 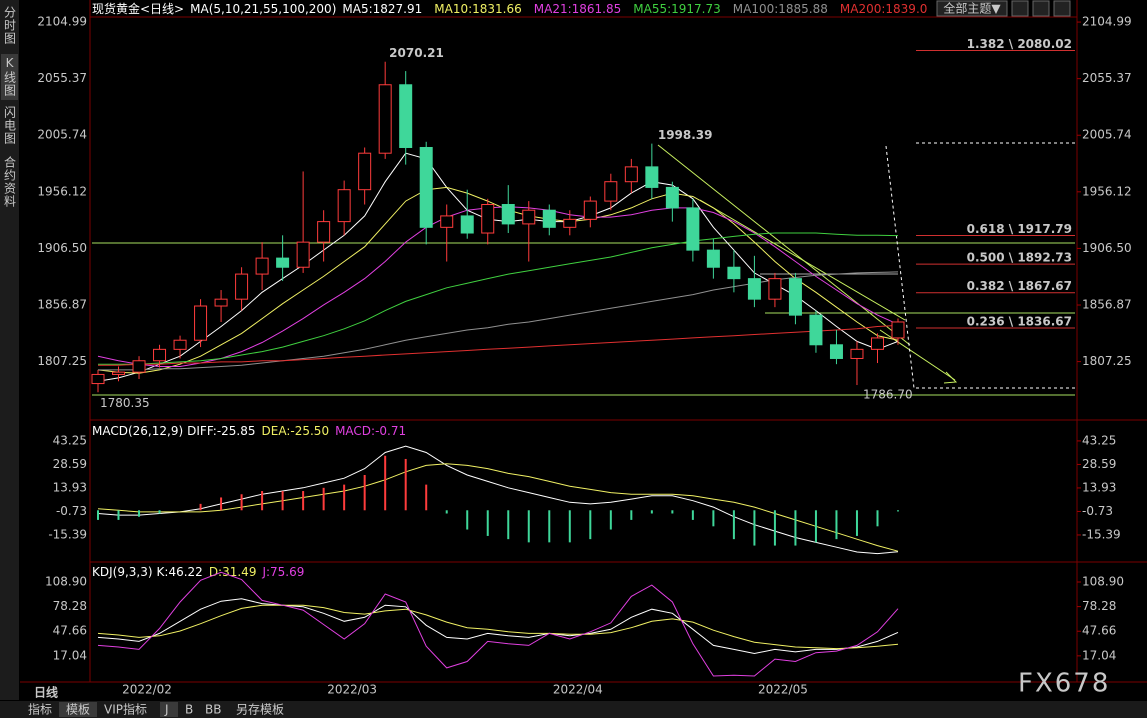 I want to click on x-tick-label: 2022/04, so click(x=578, y=690).